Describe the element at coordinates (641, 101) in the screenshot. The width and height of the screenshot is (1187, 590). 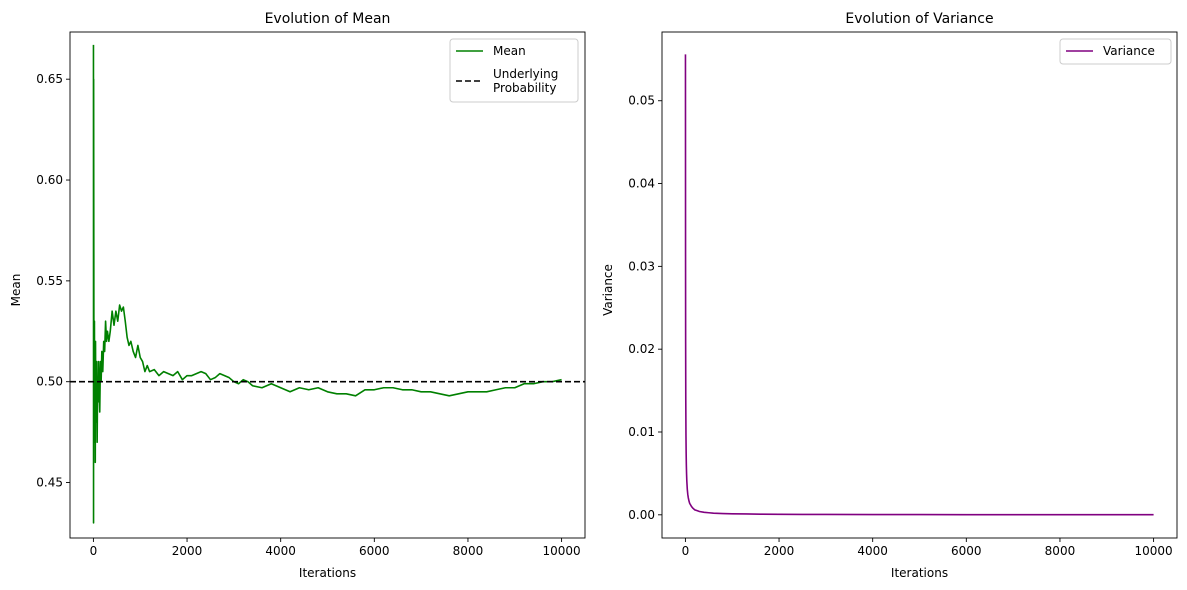
I see `y-tick-label: 0.05` at that location.